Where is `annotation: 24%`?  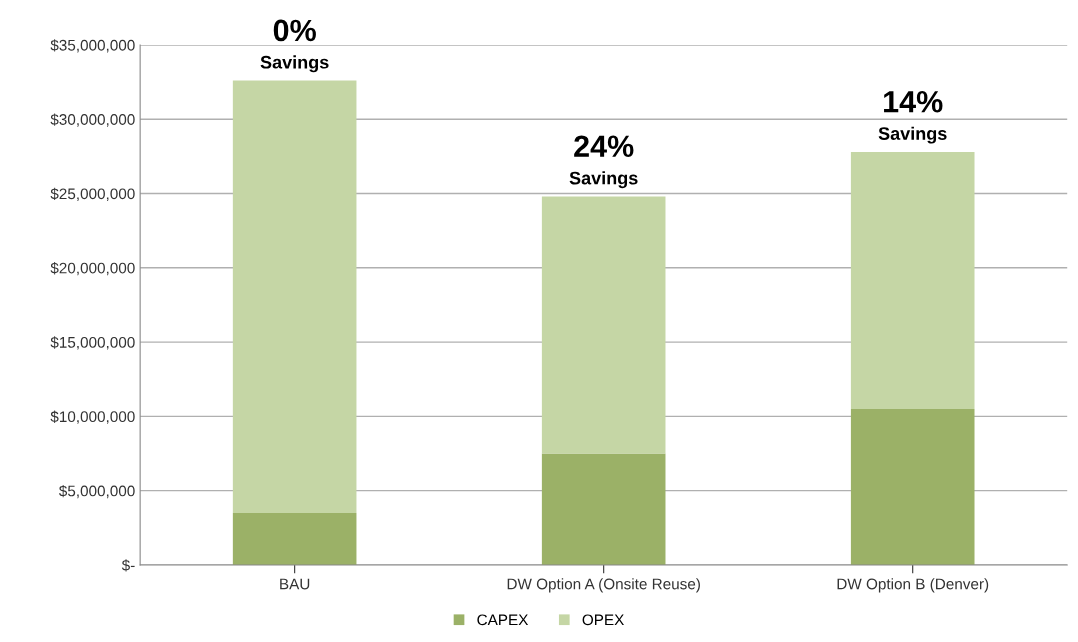
annotation: 24% is located at coordinates (604, 146).